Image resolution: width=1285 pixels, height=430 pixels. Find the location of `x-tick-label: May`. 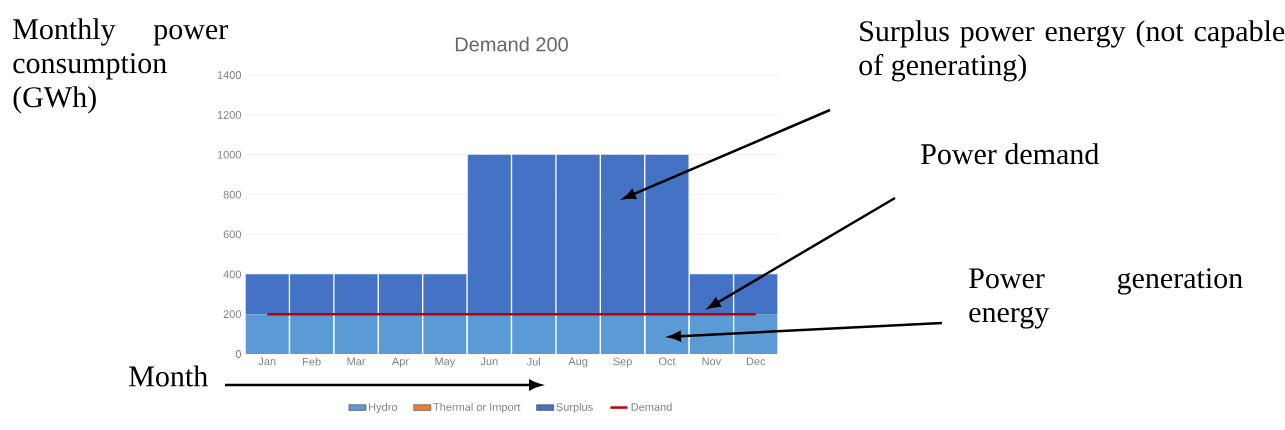

x-tick-label: May is located at coordinates (445, 362).